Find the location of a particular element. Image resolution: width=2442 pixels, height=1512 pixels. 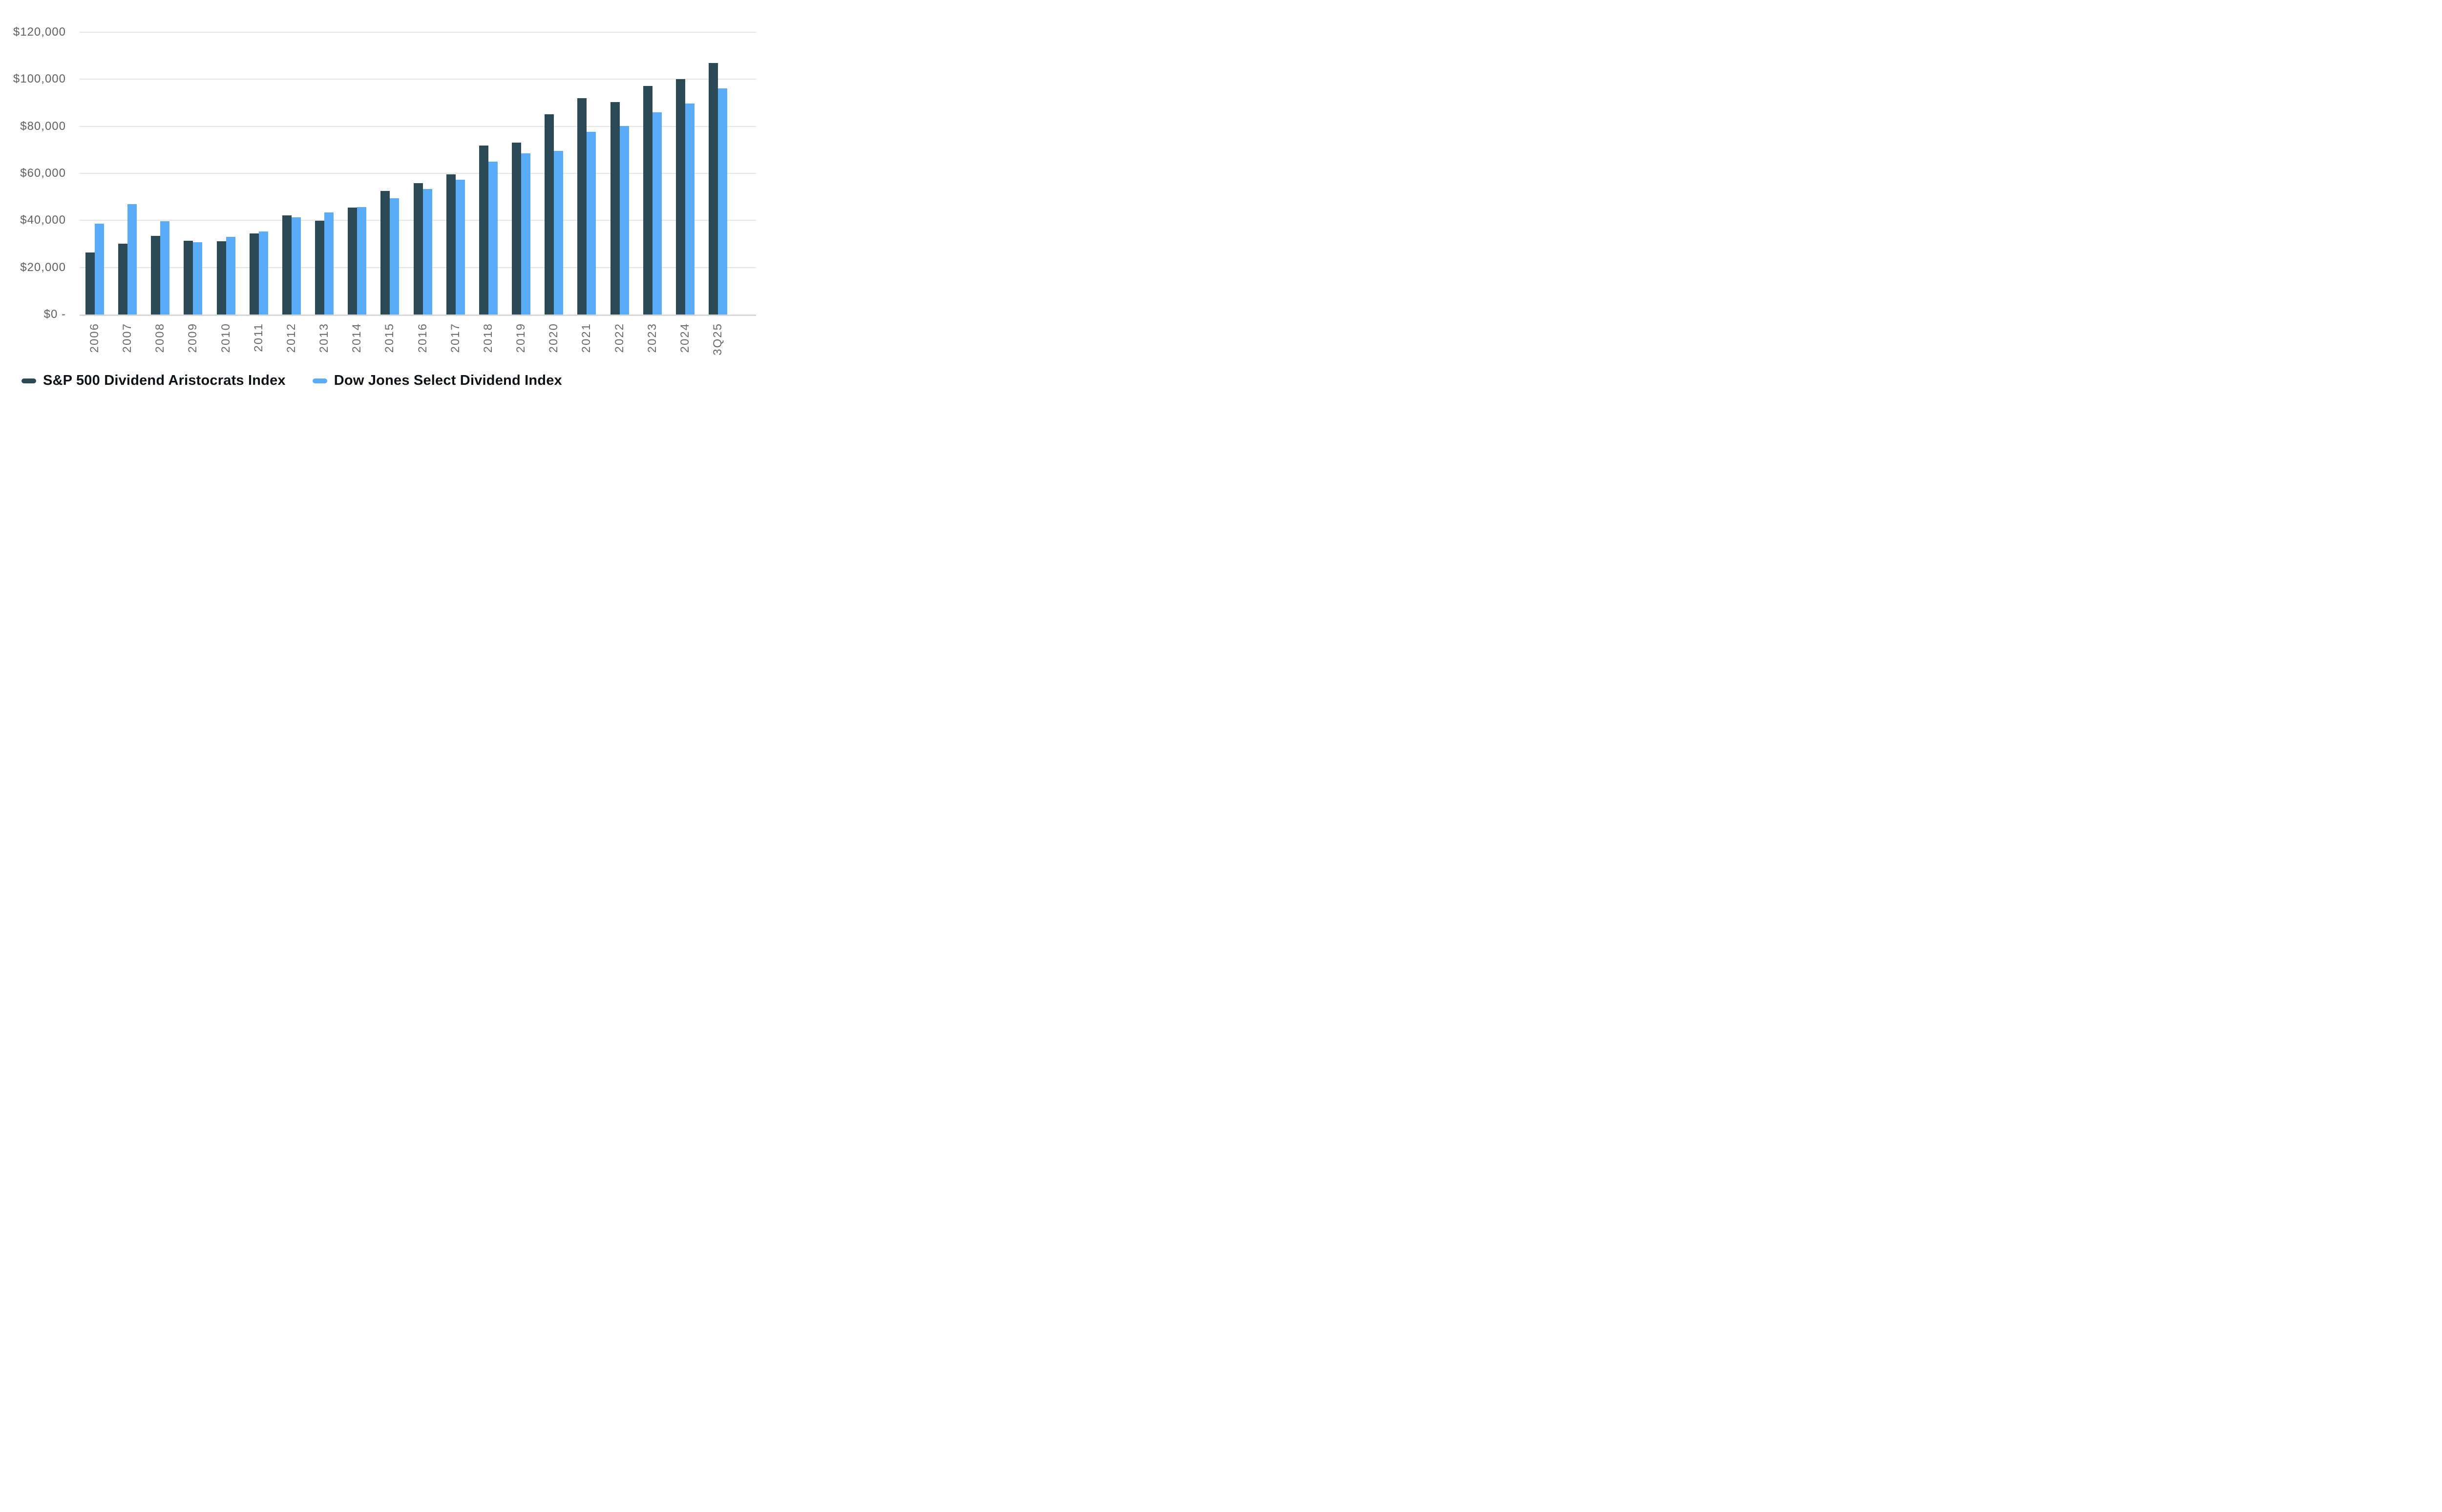

bar-dow-jones-select-dividend-2023 is located at coordinates (657, 213).